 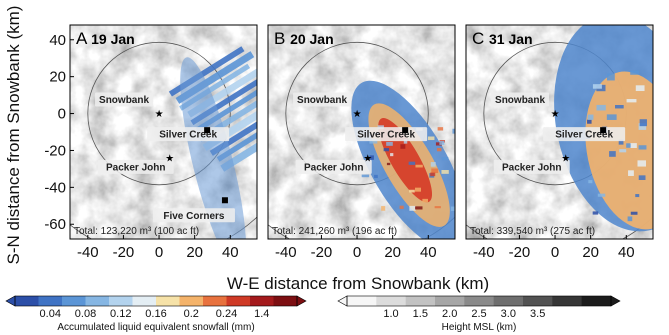 I want to click on range-ring, so click(x=159, y=113).